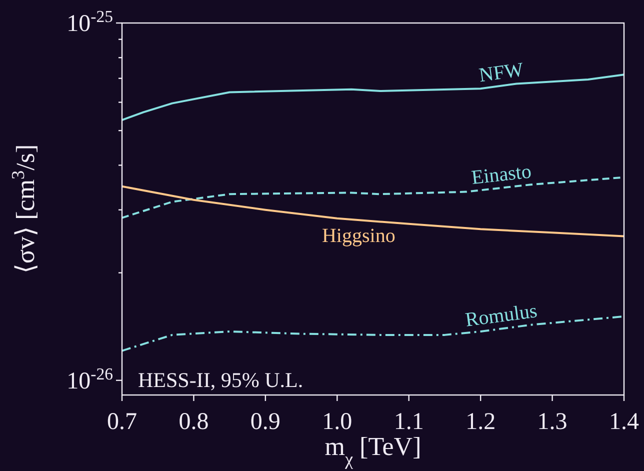  What do you see at coordinates (481, 422) in the screenshot?
I see `x-tick-label: 1.2` at bounding box center [481, 422].